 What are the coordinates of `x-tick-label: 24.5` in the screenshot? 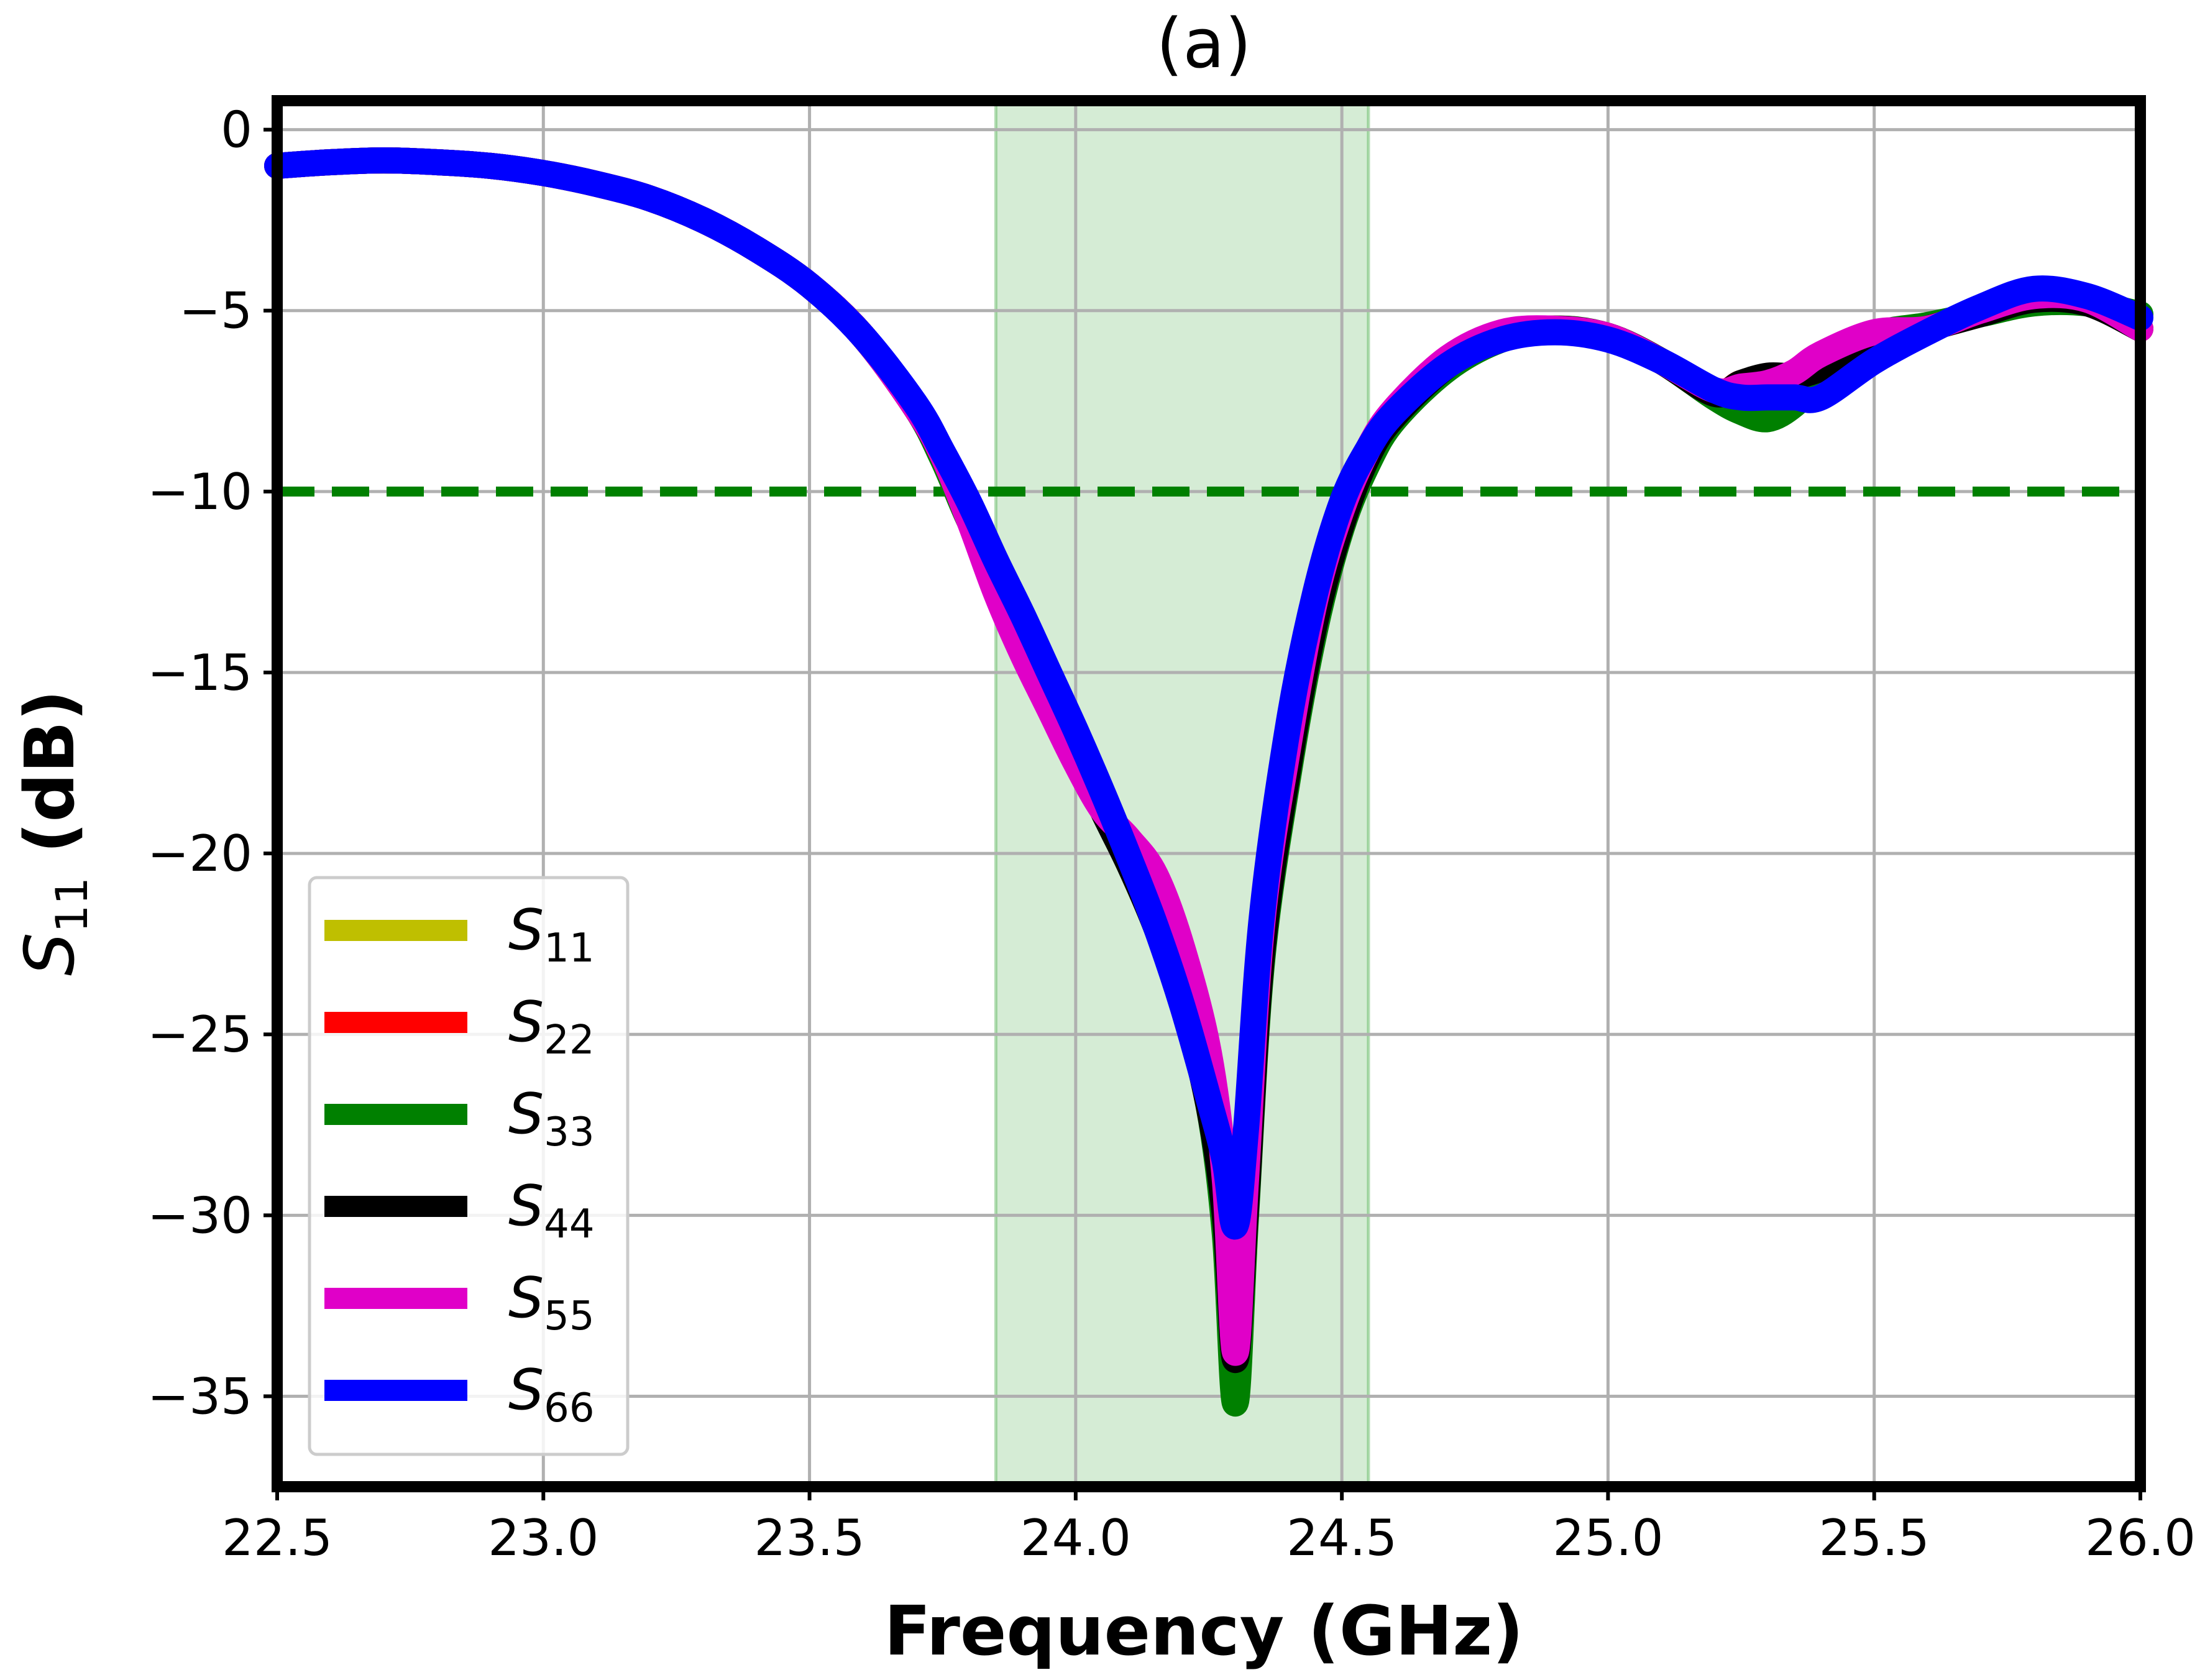 It's located at (1341, 1538).